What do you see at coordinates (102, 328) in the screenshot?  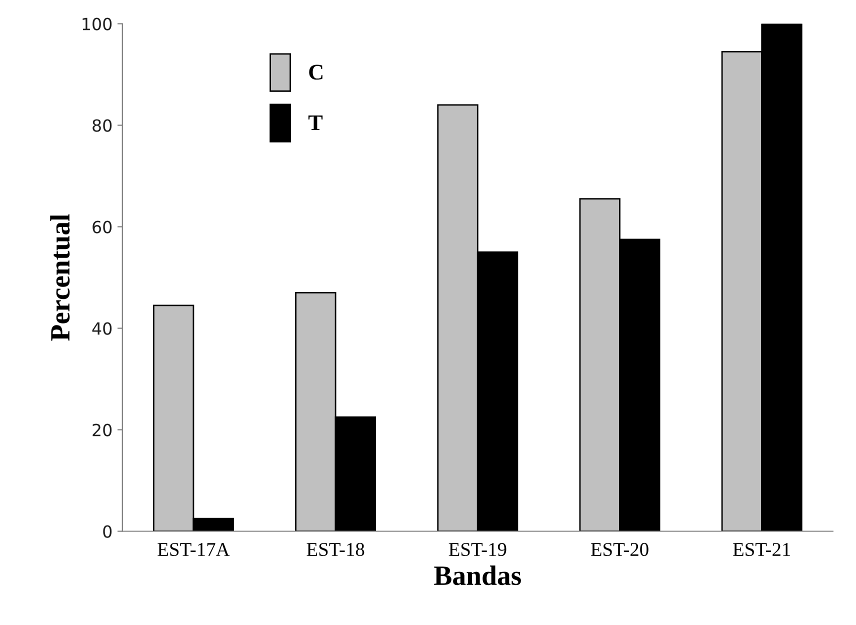 I see `y-tick-label: 40` at bounding box center [102, 328].